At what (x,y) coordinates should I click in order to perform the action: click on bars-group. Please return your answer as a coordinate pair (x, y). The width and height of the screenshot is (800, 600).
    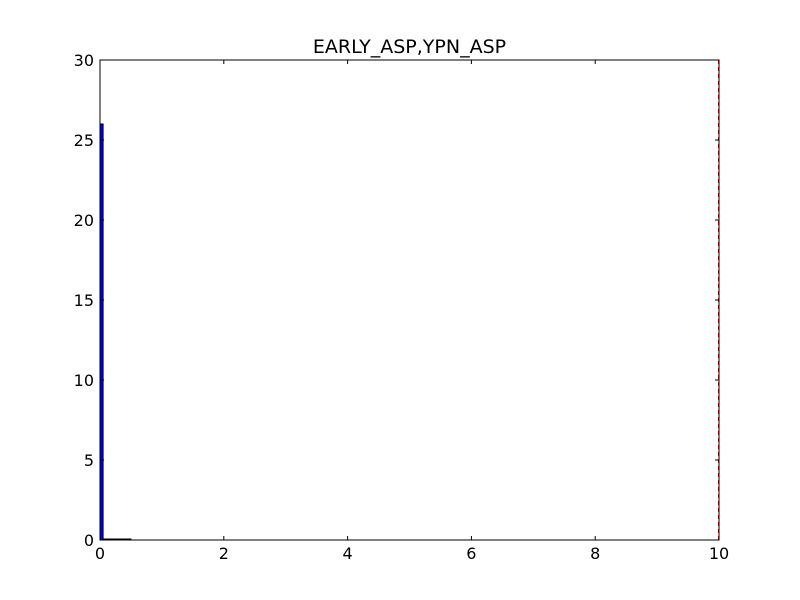
    Looking at the image, I should click on (115, 332).